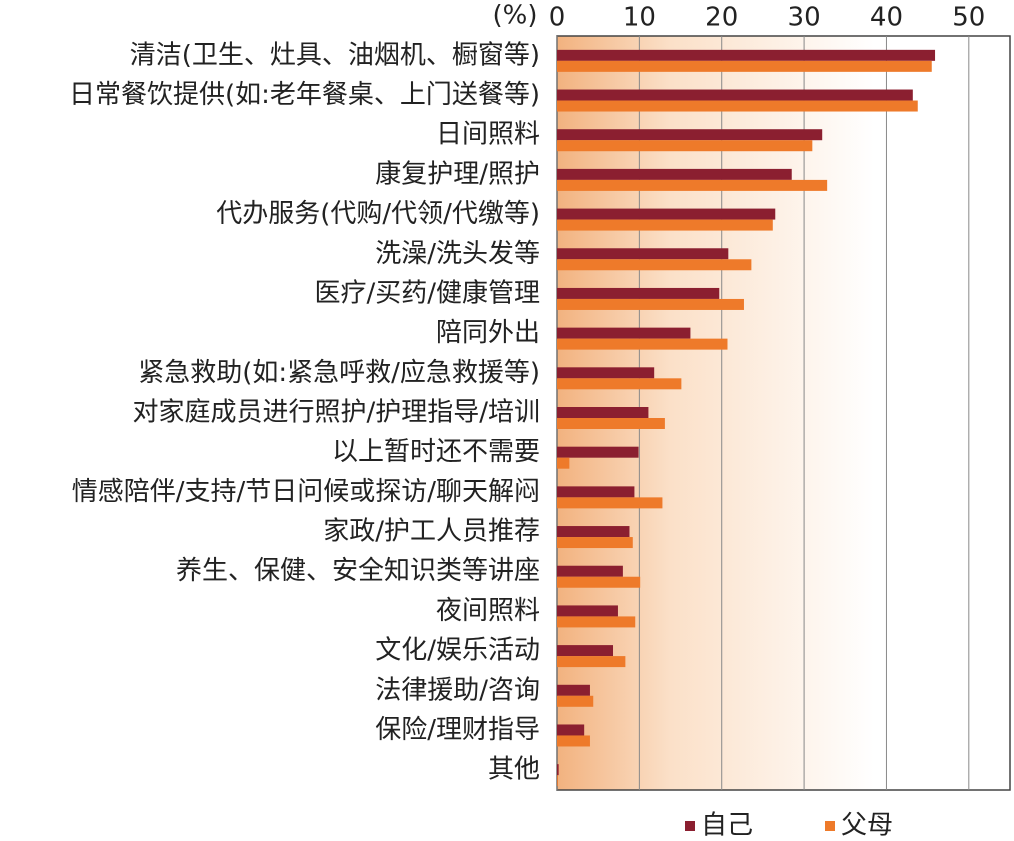 The image size is (1014, 841). I want to click on legend-label: 自己, so click(727, 826).